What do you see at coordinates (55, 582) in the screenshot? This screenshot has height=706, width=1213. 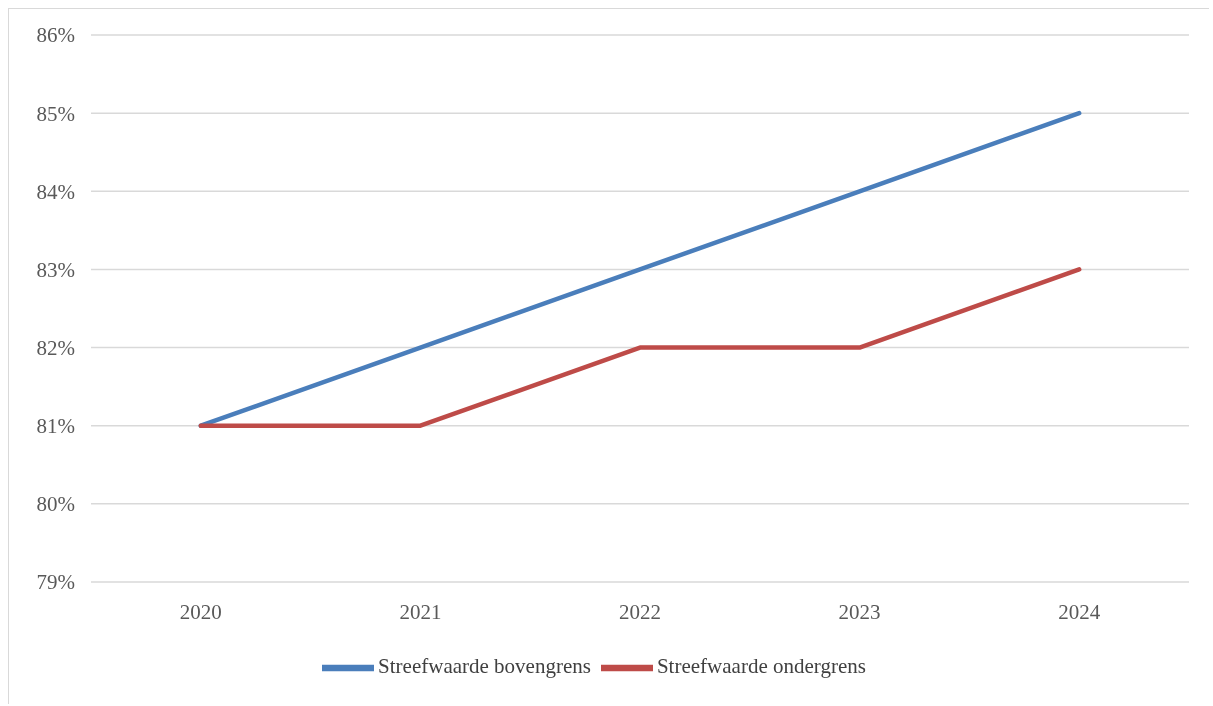 I see `y-tick-label: 79%` at bounding box center [55, 582].